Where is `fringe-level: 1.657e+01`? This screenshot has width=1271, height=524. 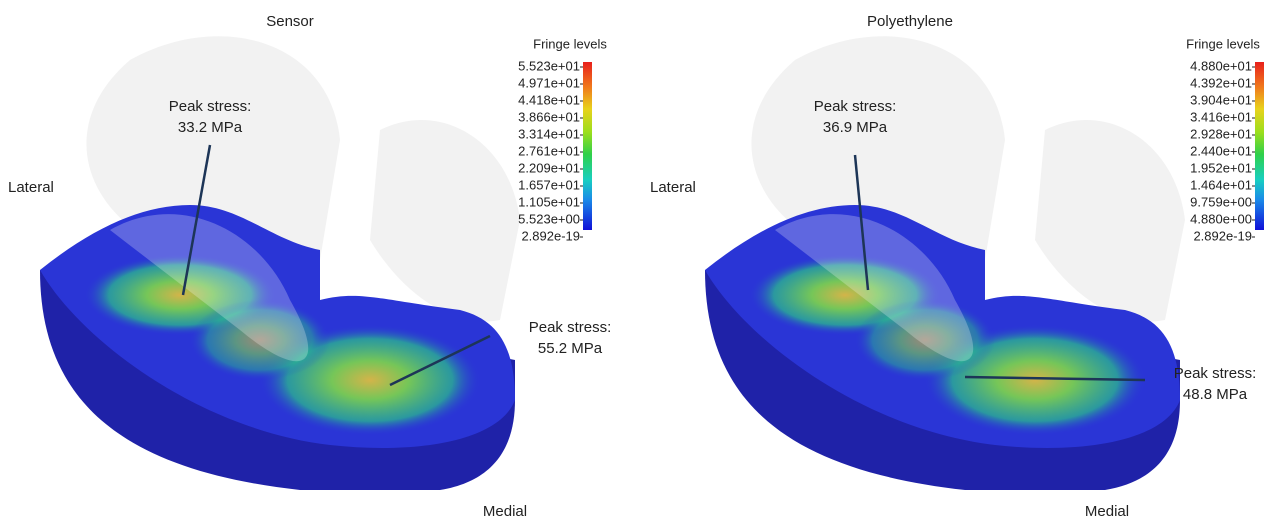 fringe-level: 1.657e+01 is located at coordinates (549, 184).